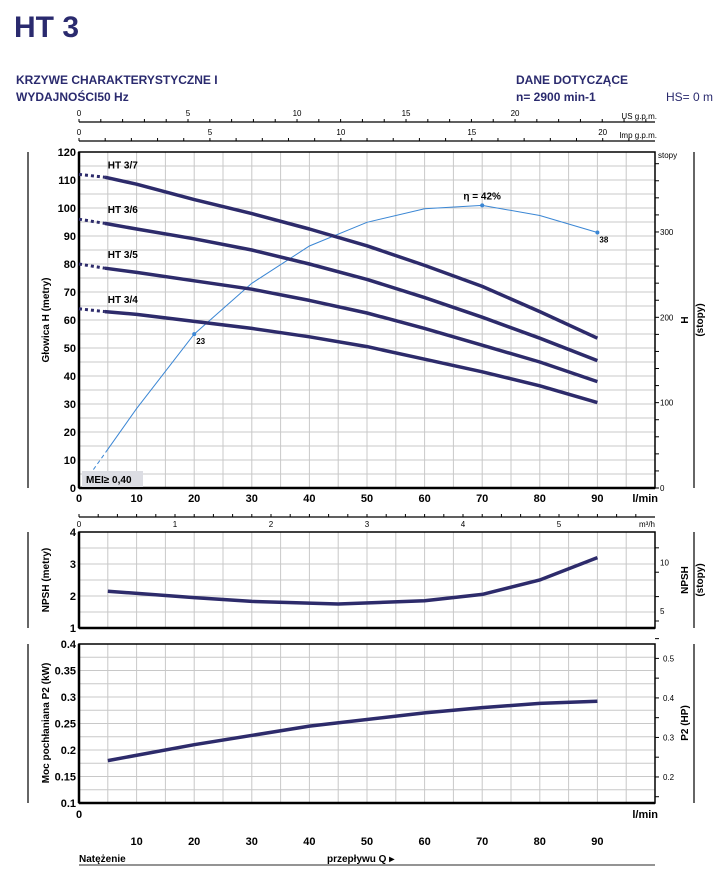 The width and height of the screenshot is (720, 876). What do you see at coordinates (136, 842) in the screenshot?
I see `footer-x-tick: 10` at bounding box center [136, 842].